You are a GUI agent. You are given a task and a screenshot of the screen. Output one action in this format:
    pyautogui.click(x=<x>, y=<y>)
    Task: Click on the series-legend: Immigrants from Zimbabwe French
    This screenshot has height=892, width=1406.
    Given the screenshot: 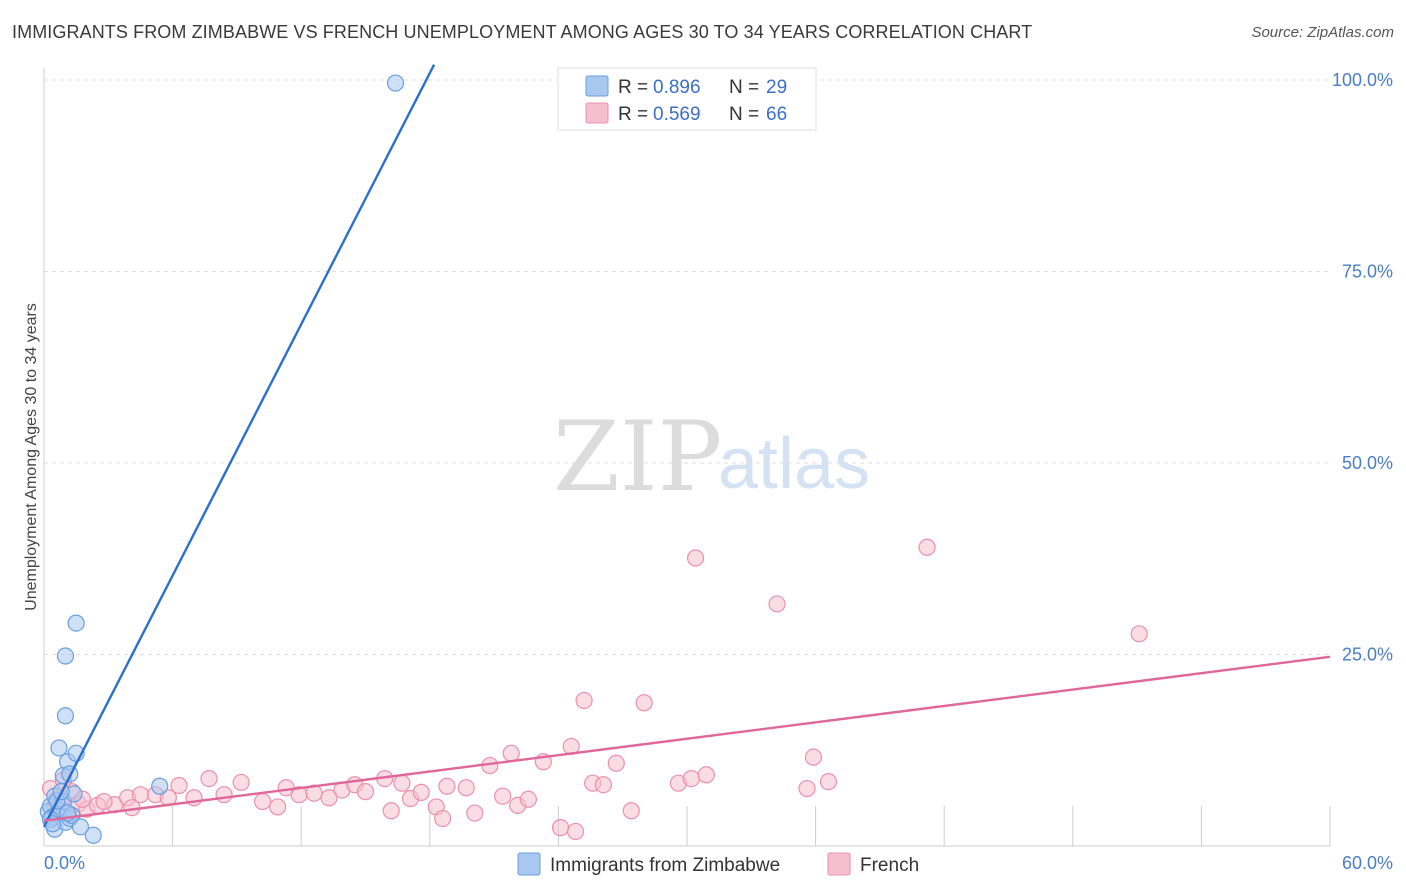 What is the action you would take?
    pyautogui.click(x=718, y=864)
    